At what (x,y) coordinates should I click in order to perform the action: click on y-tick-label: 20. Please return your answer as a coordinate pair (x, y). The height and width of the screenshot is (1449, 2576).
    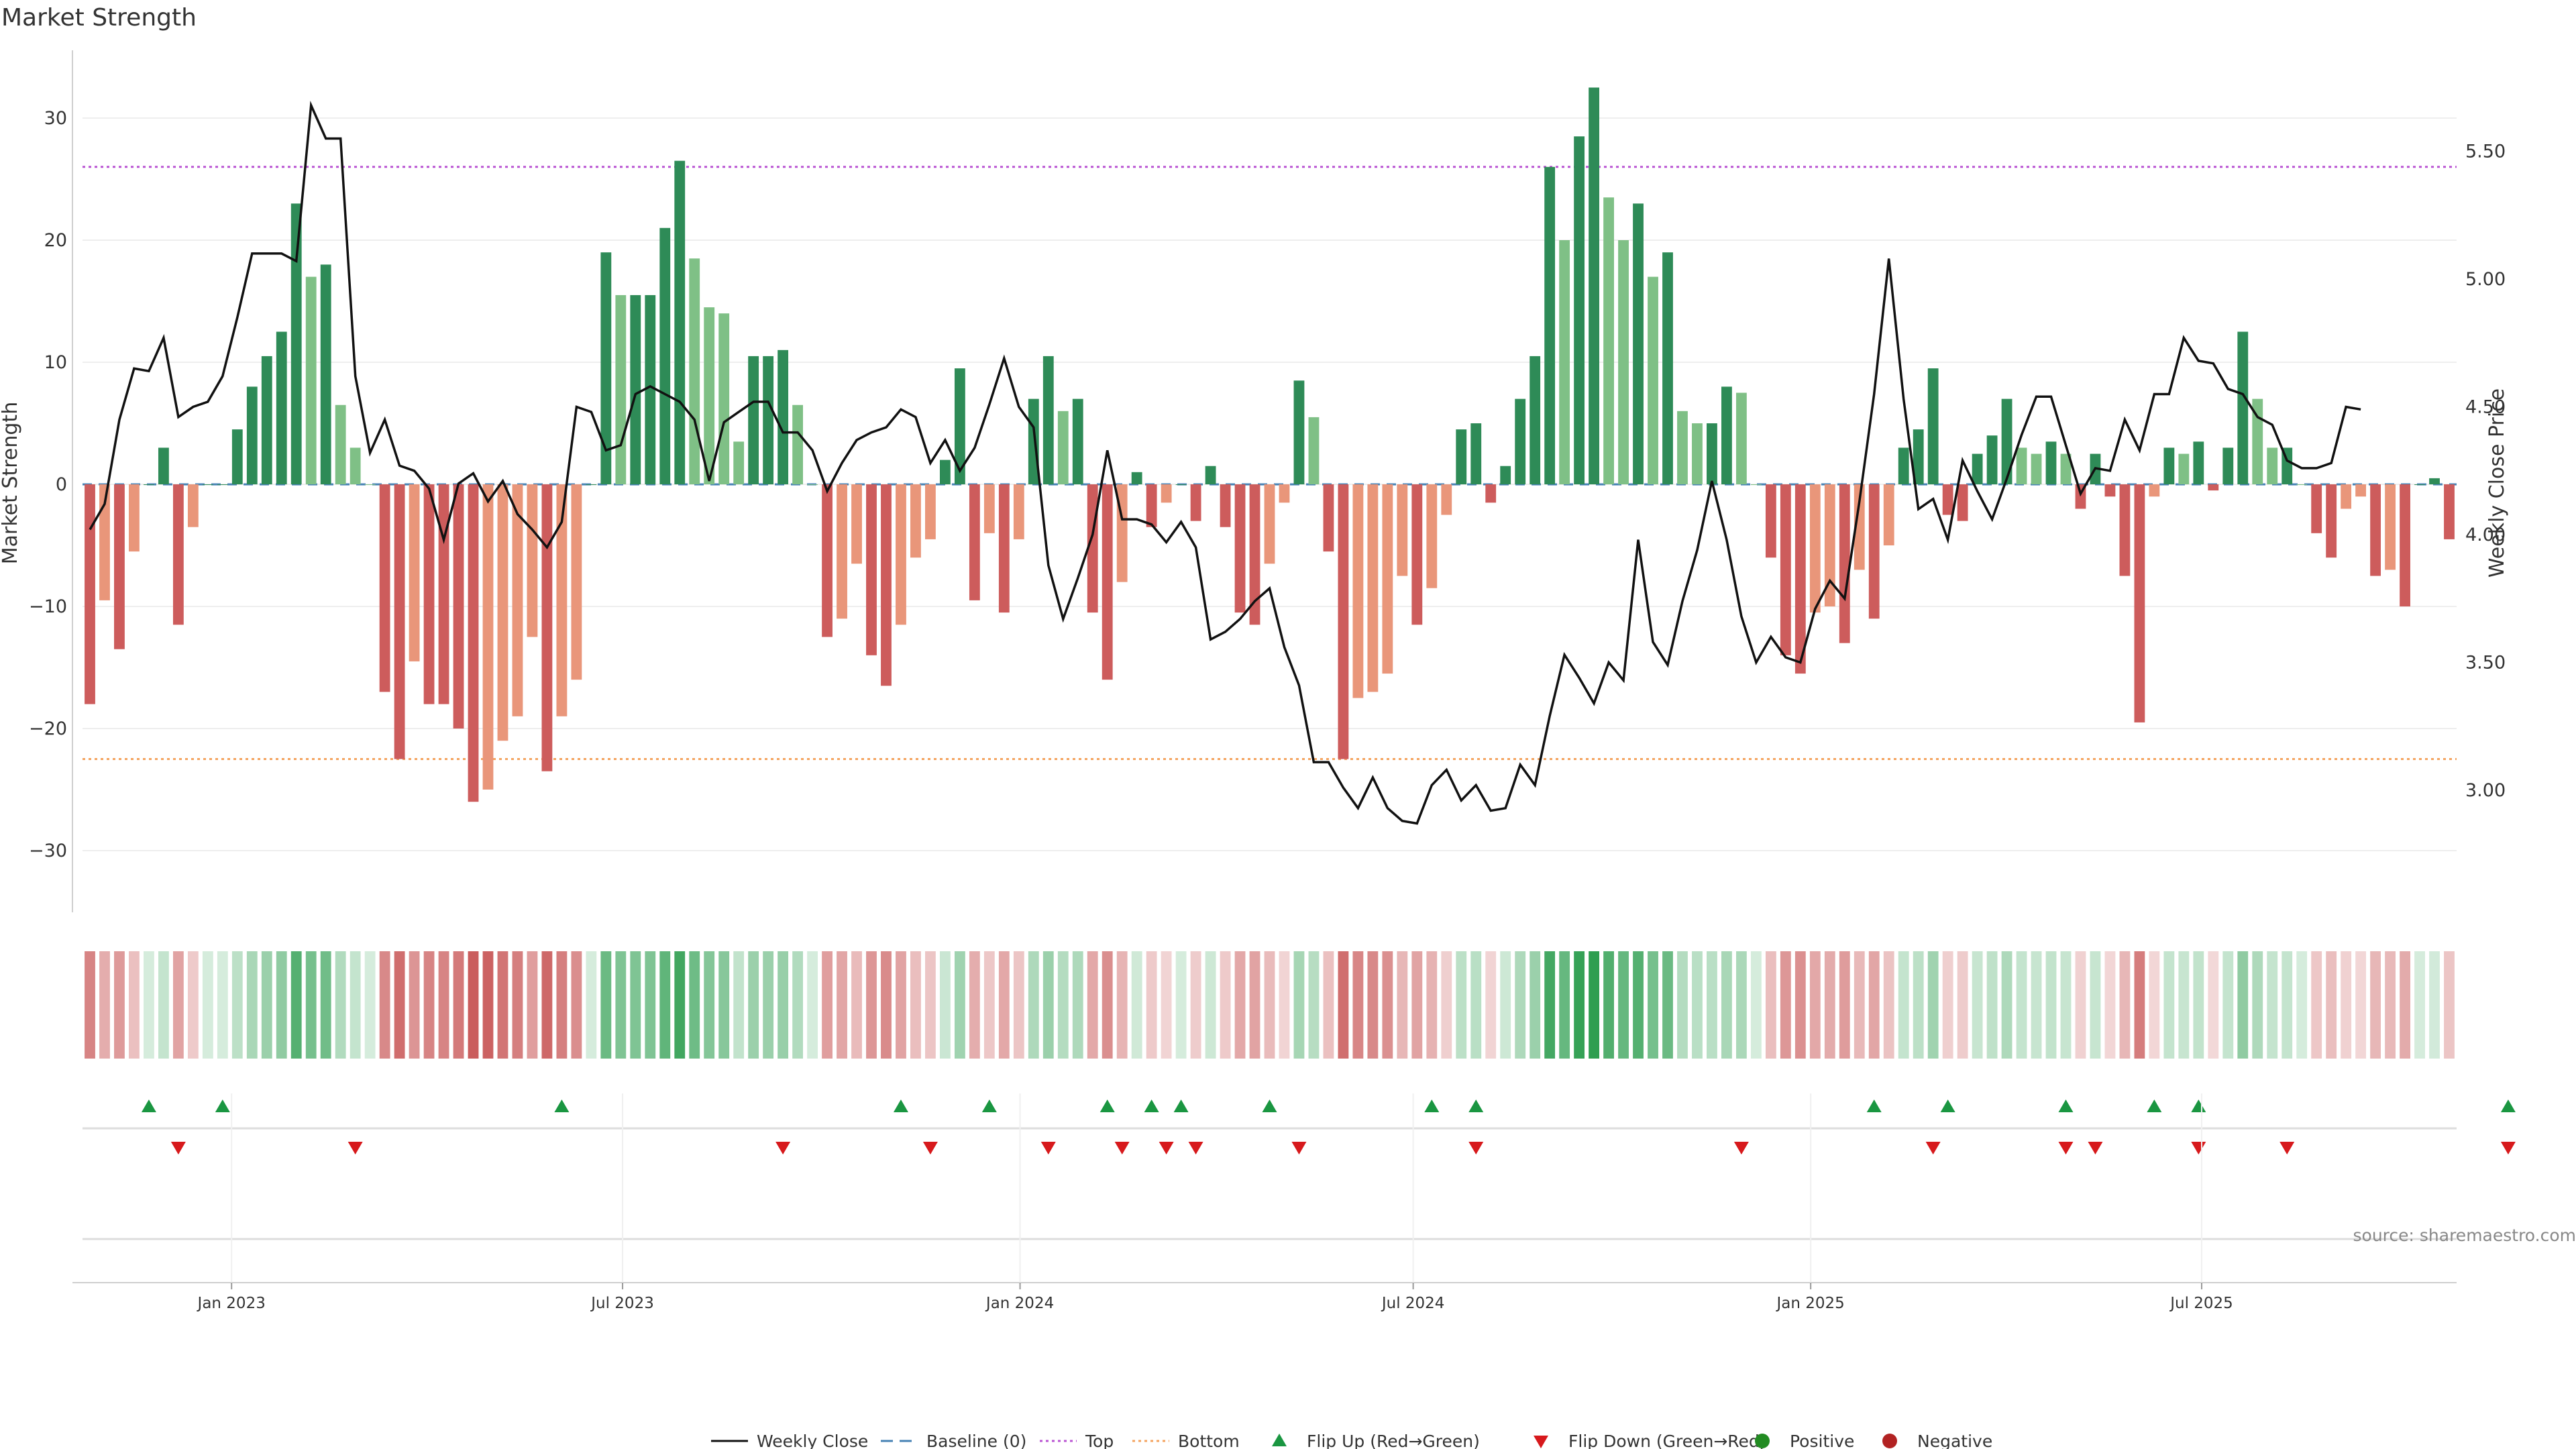
    Looking at the image, I should click on (55, 240).